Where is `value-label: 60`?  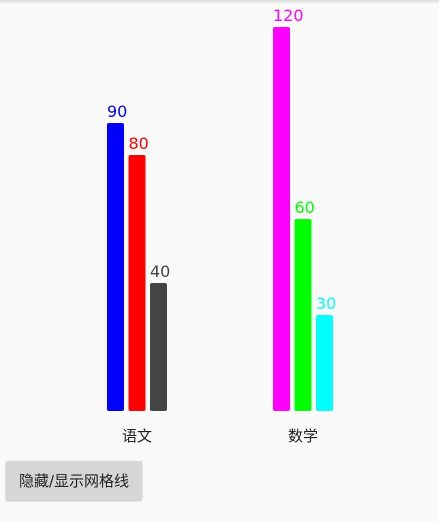
value-label: 60 is located at coordinates (305, 207).